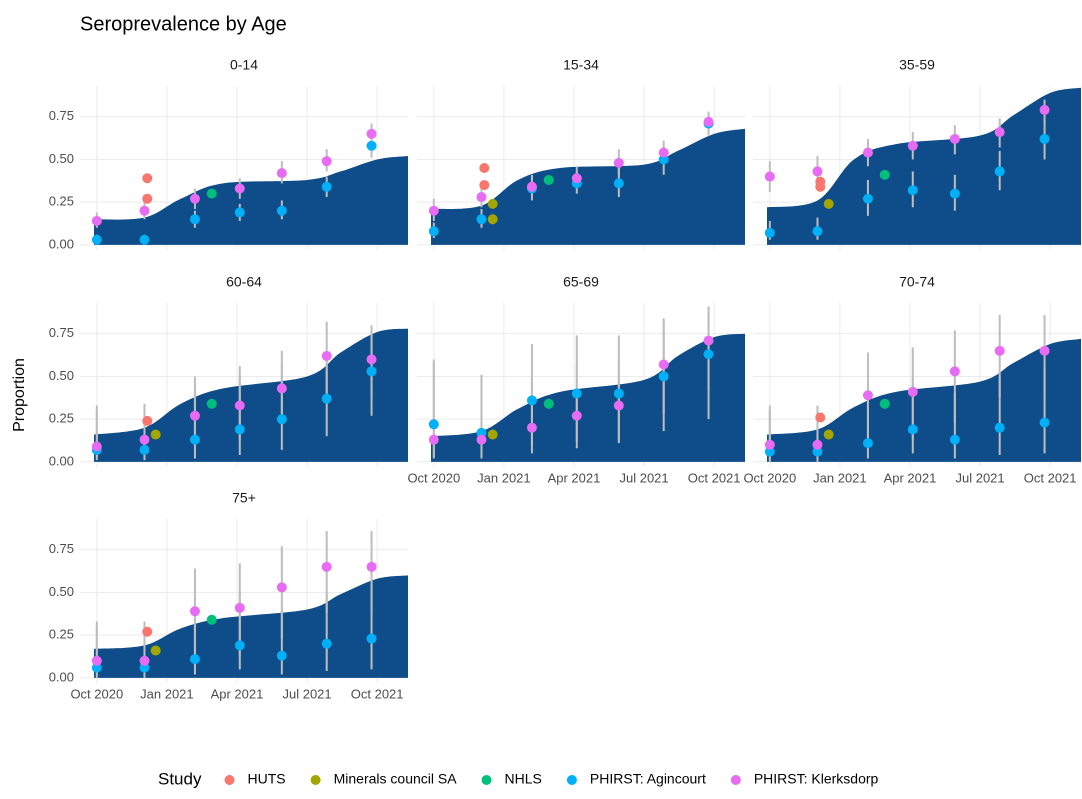  Describe the element at coordinates (244, 498) in the screenshot. I see `facet-title: 75+` at that location.